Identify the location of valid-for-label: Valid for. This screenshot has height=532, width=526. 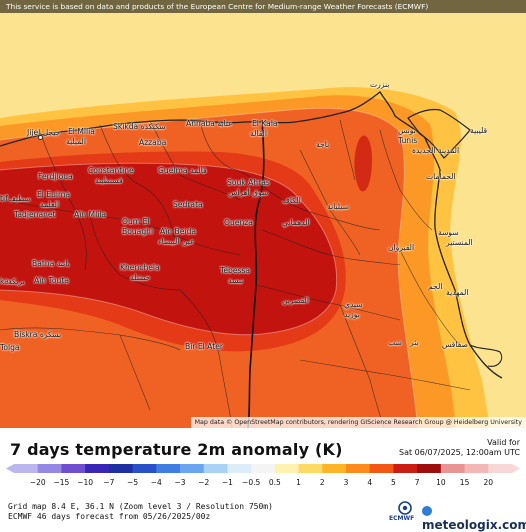
(503, 442).